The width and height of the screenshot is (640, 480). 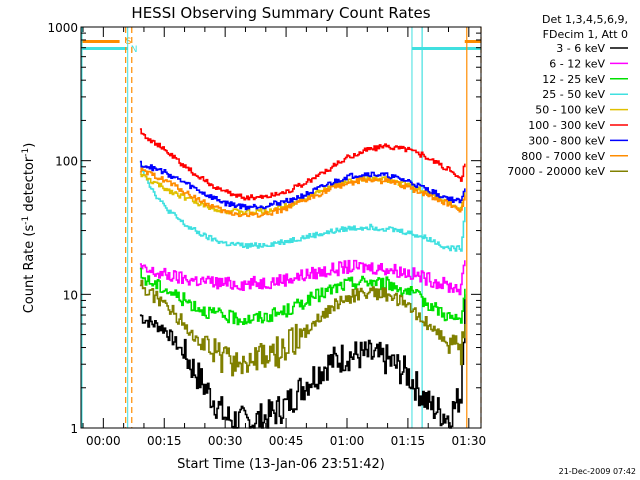 What do you see at coordinates (286, 441) in the screenshot?
I see `x-tick-label: 00:45` at bounding box center [286, 441].